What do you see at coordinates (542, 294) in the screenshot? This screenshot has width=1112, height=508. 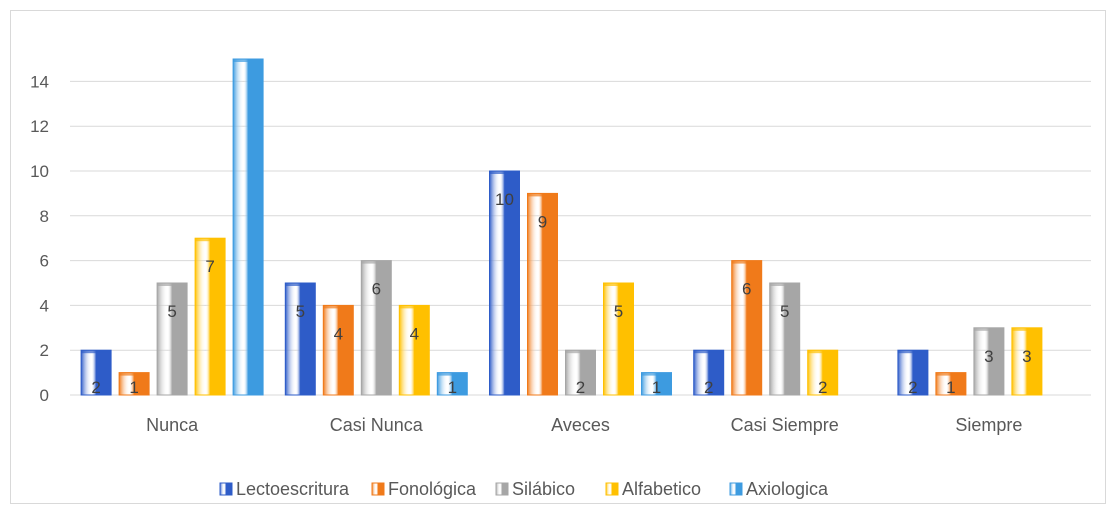 I see `bar-fonologica-aveces` at bounding box center [542, 294].